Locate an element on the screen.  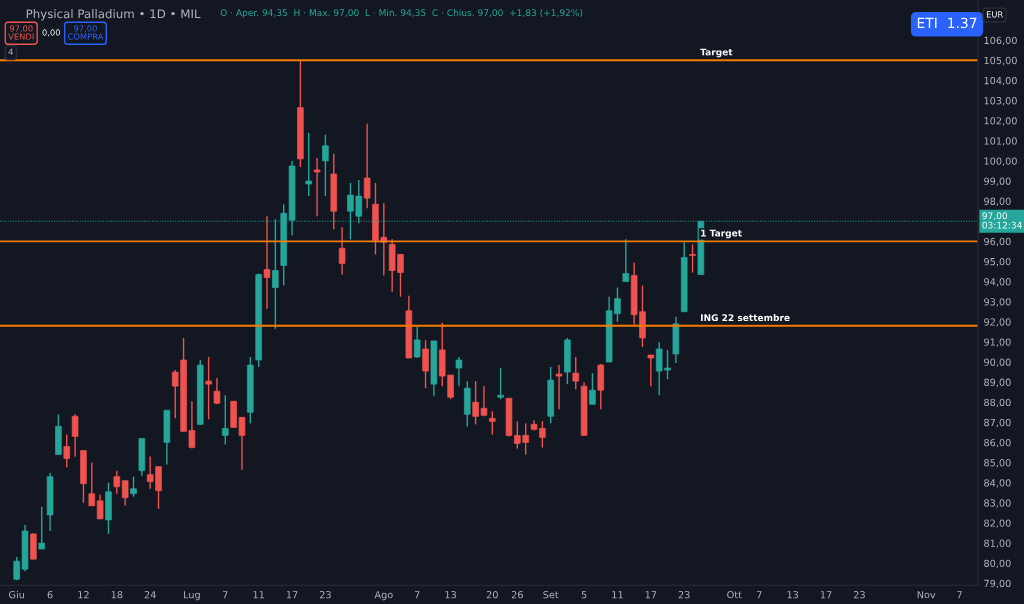
x-tick-label: 26 is located at coordinates (517, 595).